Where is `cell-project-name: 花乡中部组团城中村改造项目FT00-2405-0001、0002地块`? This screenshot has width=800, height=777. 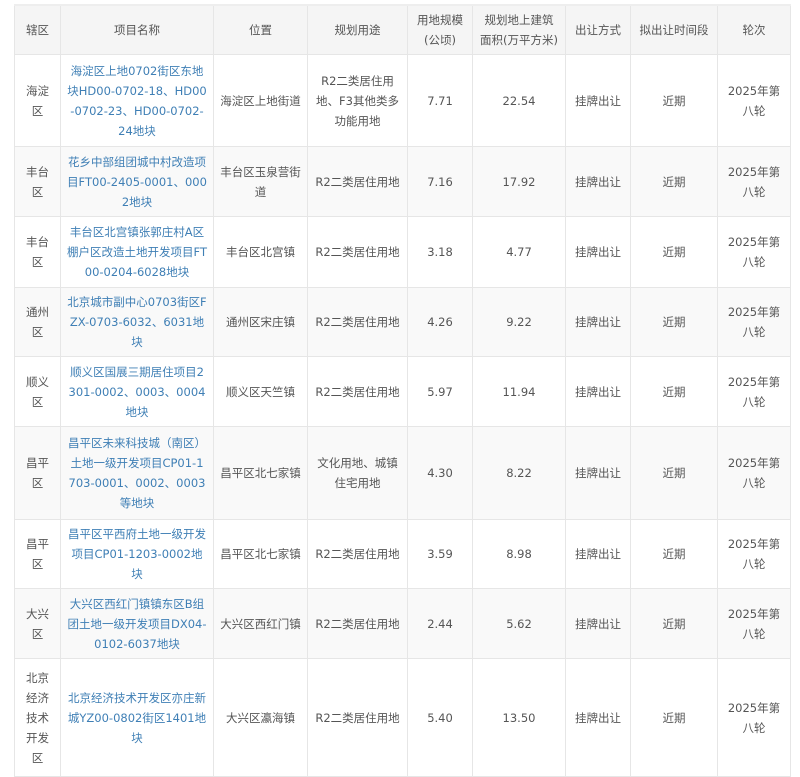
cell-project-name: 花乡中部组团城中村改造项目FT00-2405-0001、0002地块 is located at coordinates (137, 181).